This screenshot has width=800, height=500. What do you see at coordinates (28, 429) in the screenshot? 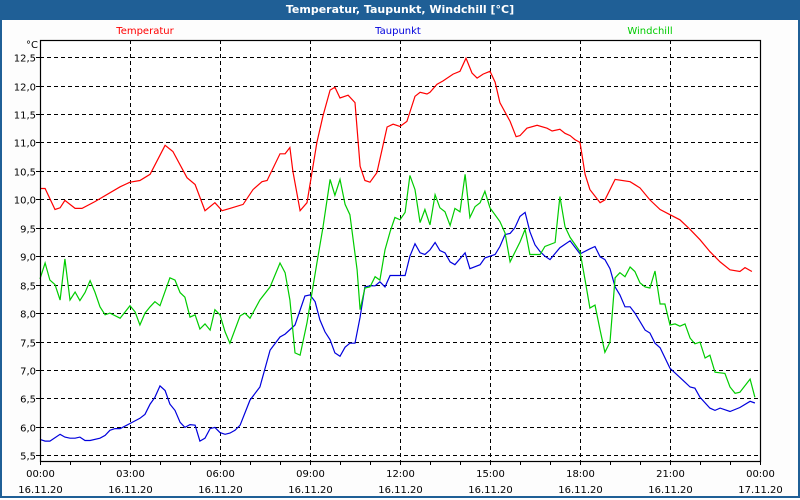
I see `y-tick-label: 6,0` at bounding box center [28, 429].